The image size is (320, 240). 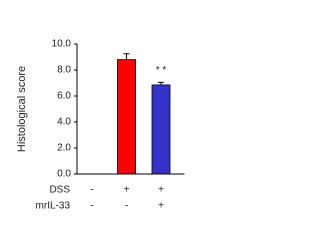 I want to click on y-tick-label: 4.0, so click(x=64, y=122).